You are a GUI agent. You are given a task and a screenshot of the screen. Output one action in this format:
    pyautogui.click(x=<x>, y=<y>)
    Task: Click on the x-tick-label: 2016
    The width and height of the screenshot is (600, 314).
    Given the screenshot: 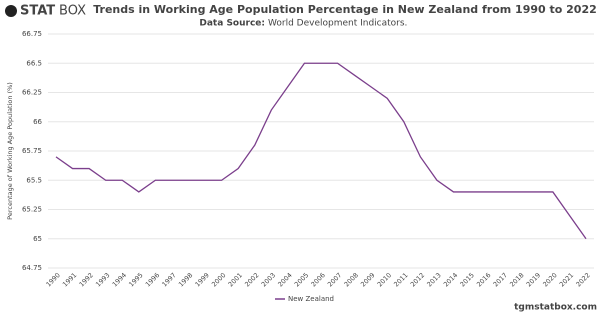 What is the action you would take?
    pyautogui.click(x=483, y=279)
    